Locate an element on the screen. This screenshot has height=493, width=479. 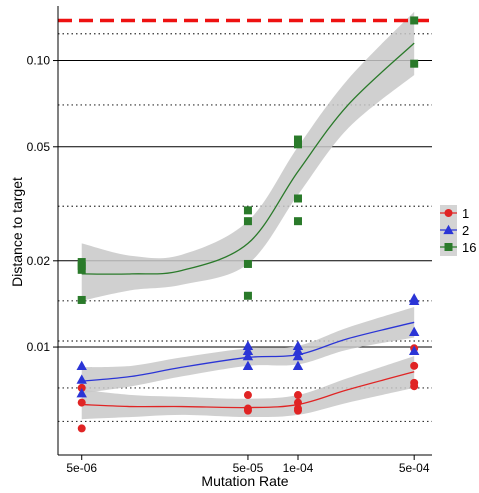
legend: 1 2 16 is located at coordinates (458, 230).